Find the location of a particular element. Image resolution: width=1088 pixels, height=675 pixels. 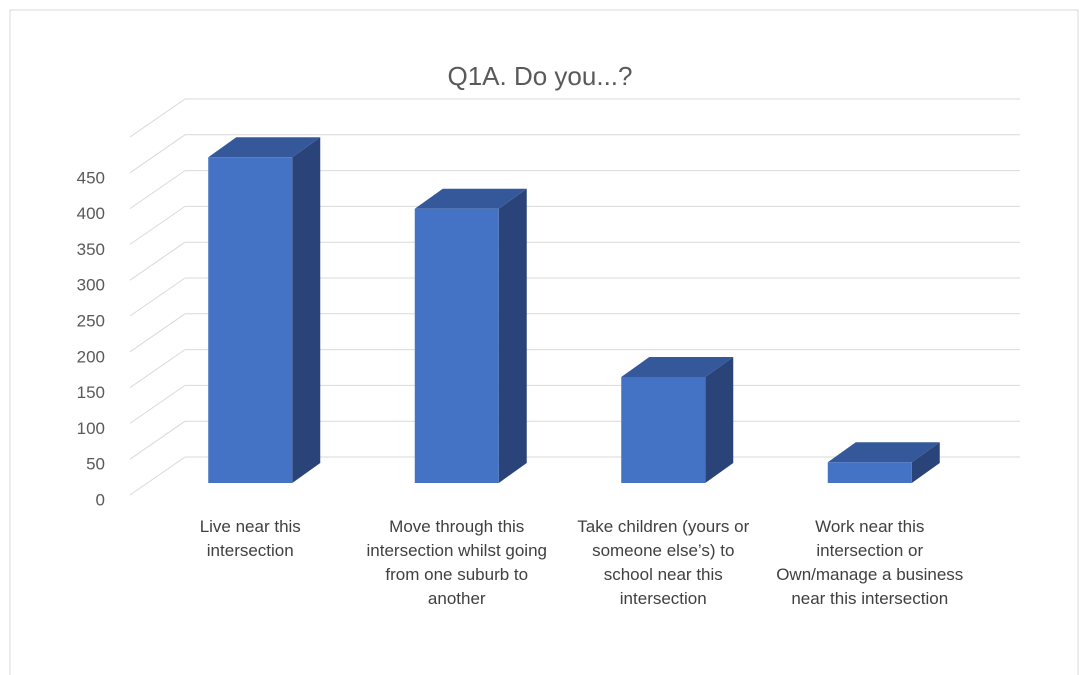

y-tick-label: 50 is located at coordinates (95, 464).